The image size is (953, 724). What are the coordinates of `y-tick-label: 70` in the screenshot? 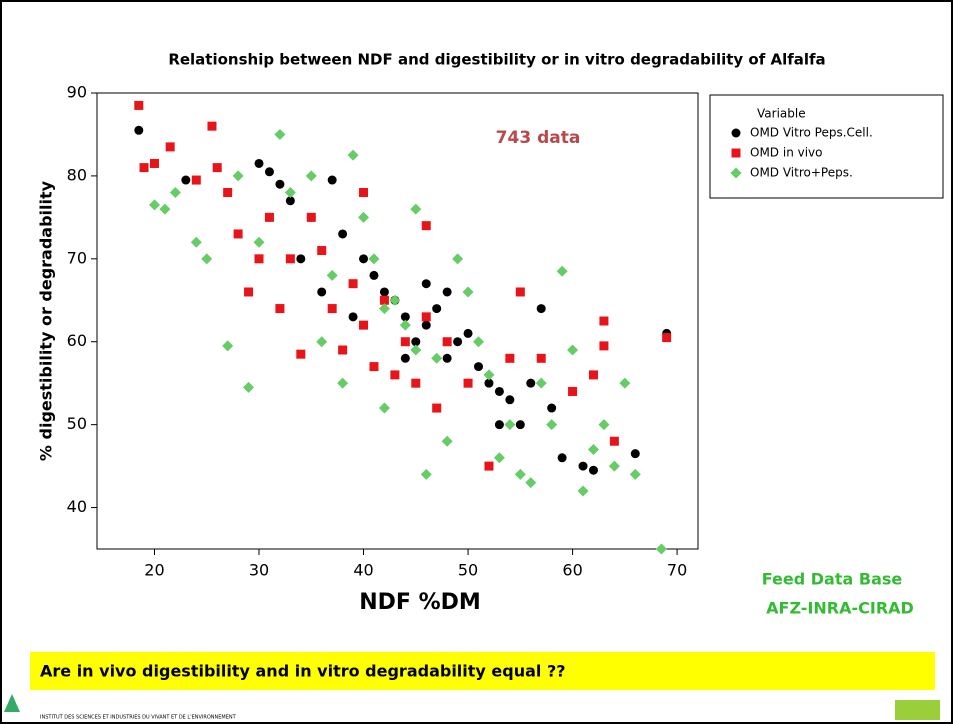 It's located at (77, 257).